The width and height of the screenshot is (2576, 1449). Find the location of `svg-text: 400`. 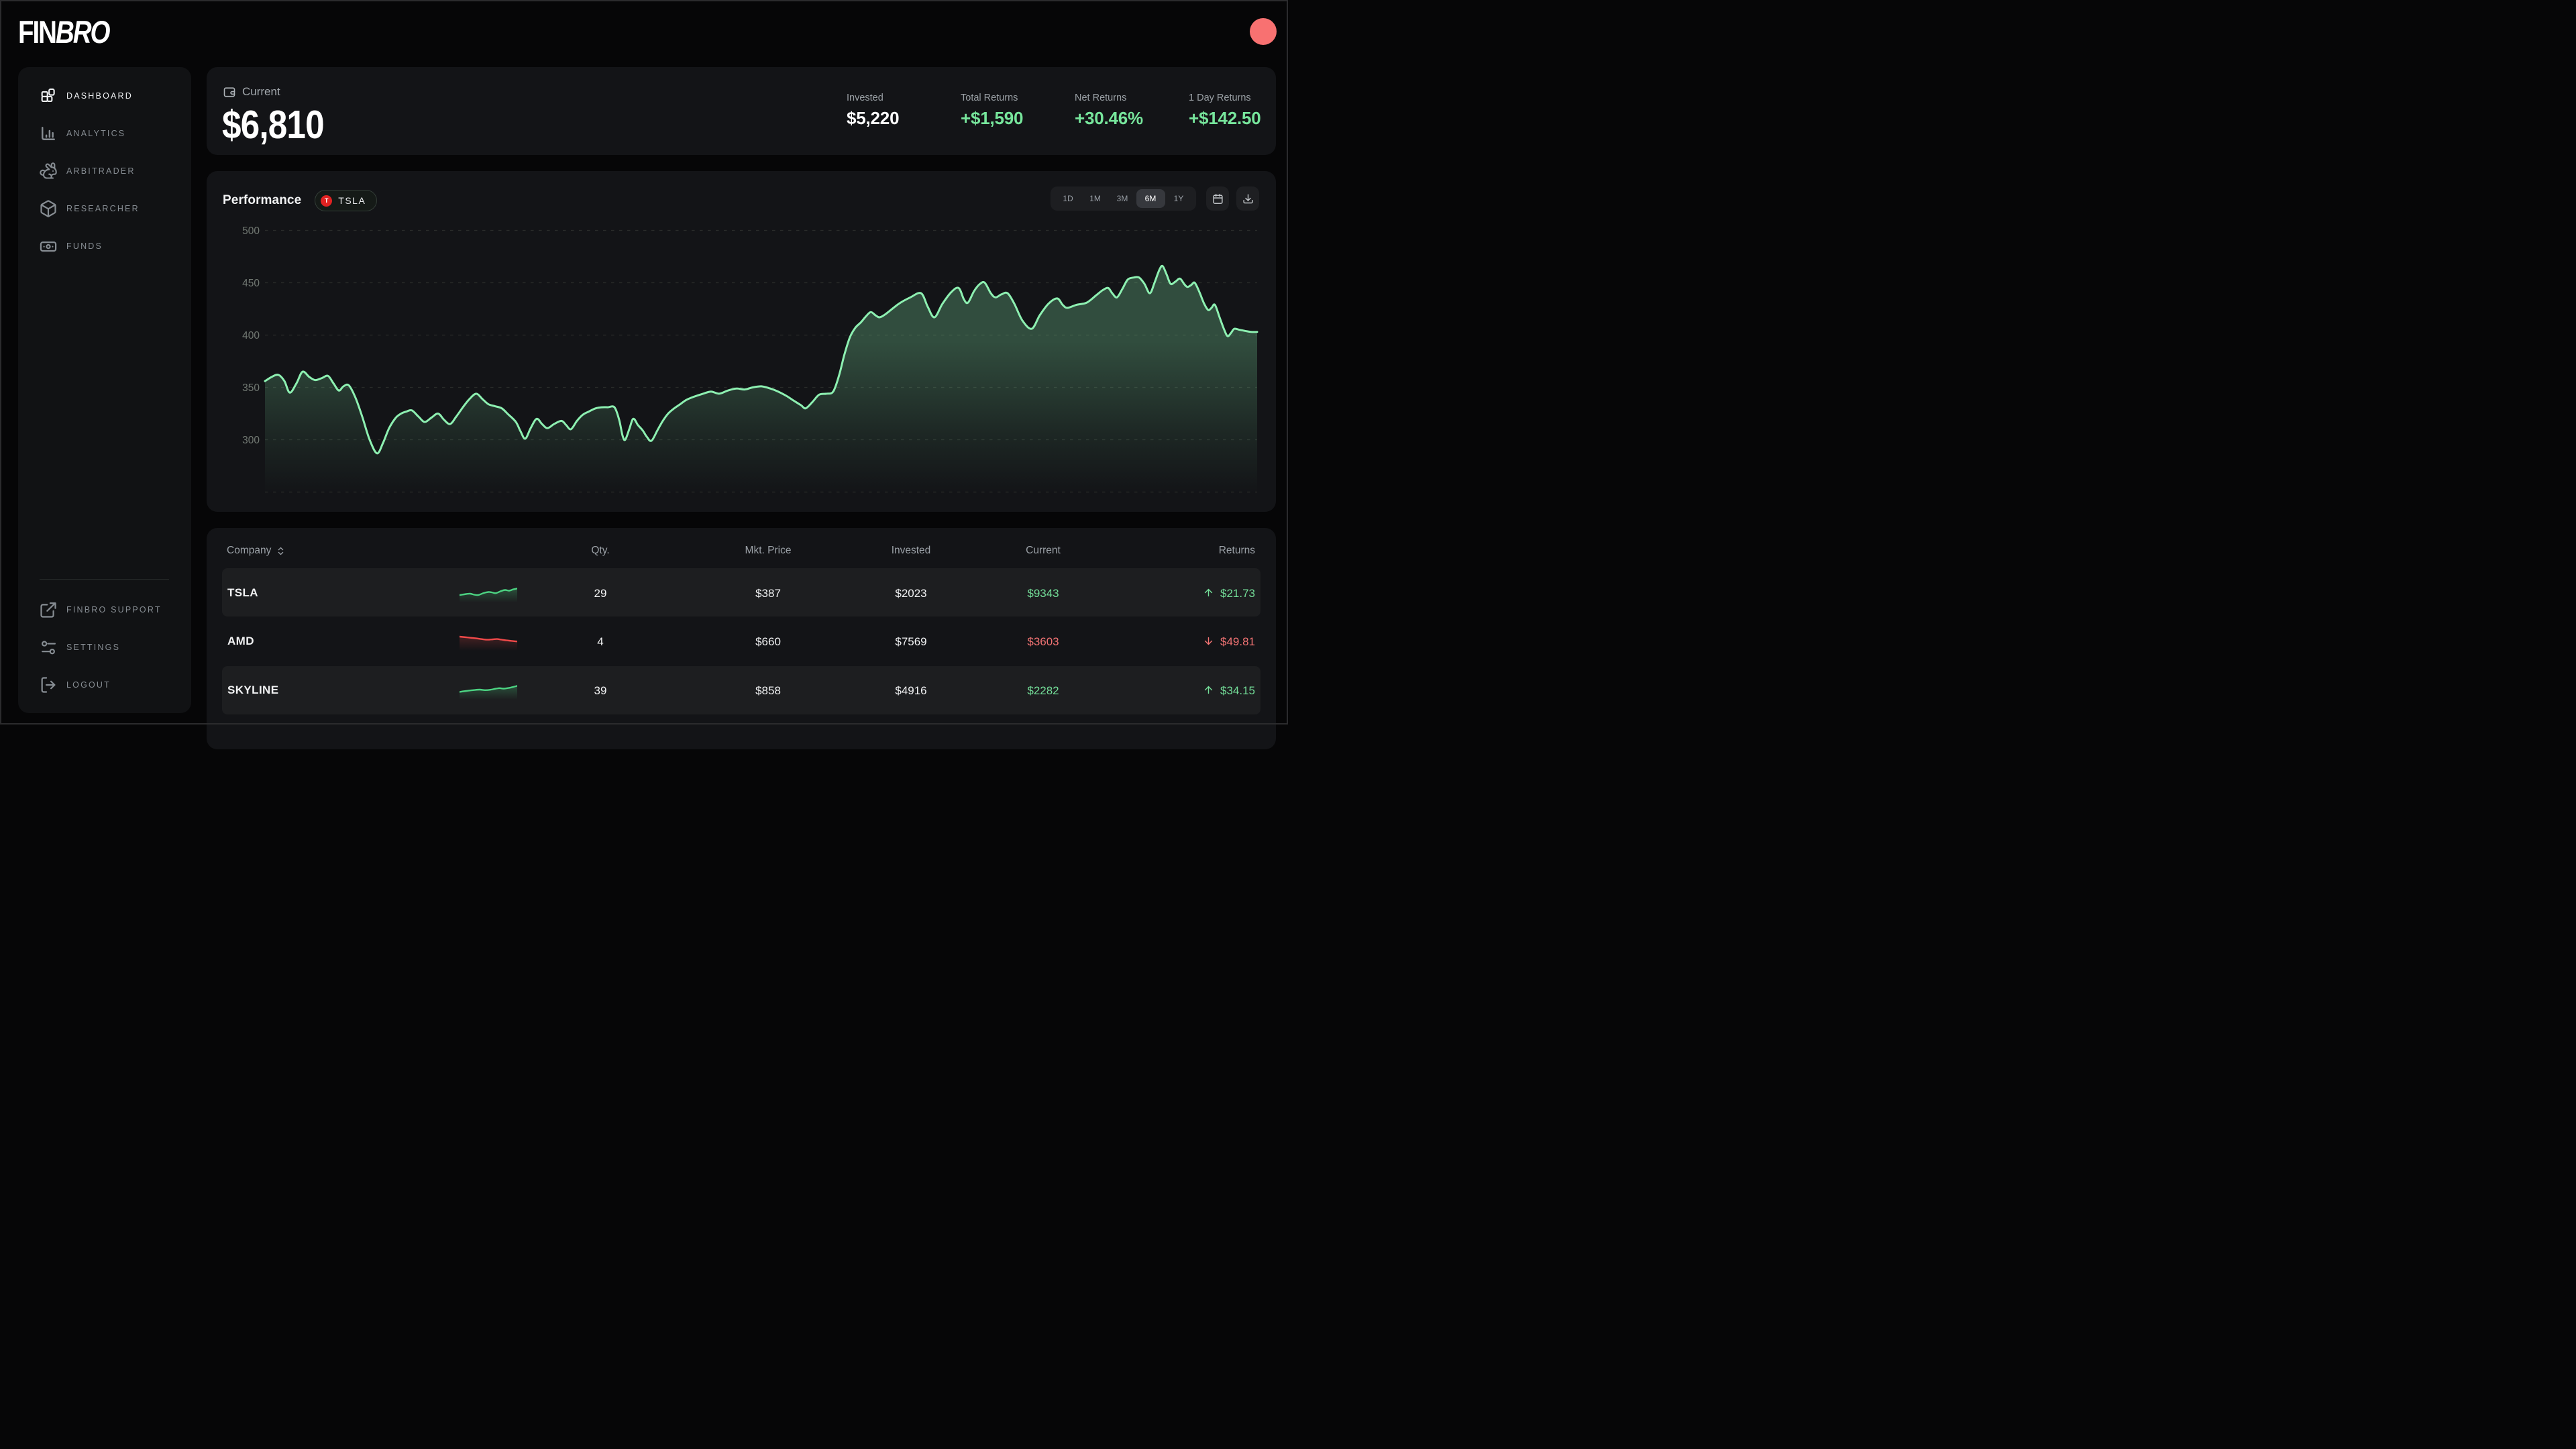

svg-text: 400 is located at coordinates (251, 335).